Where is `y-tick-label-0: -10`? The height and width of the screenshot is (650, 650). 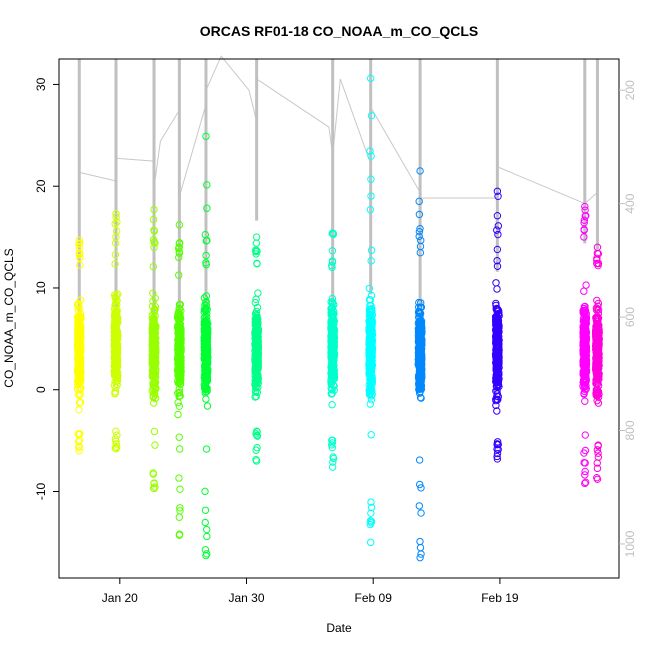 y-tick-label-0: -10 is located at coordinates (41, 492).